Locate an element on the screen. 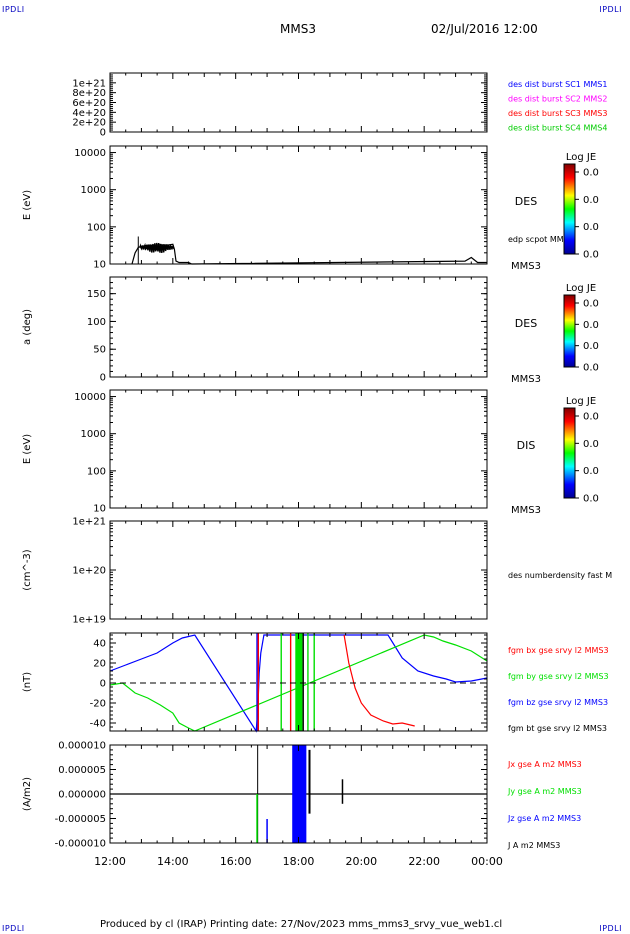 The height and width of the screenshot is (934, 630). current-burst-block is located at coordinates (299, 794).